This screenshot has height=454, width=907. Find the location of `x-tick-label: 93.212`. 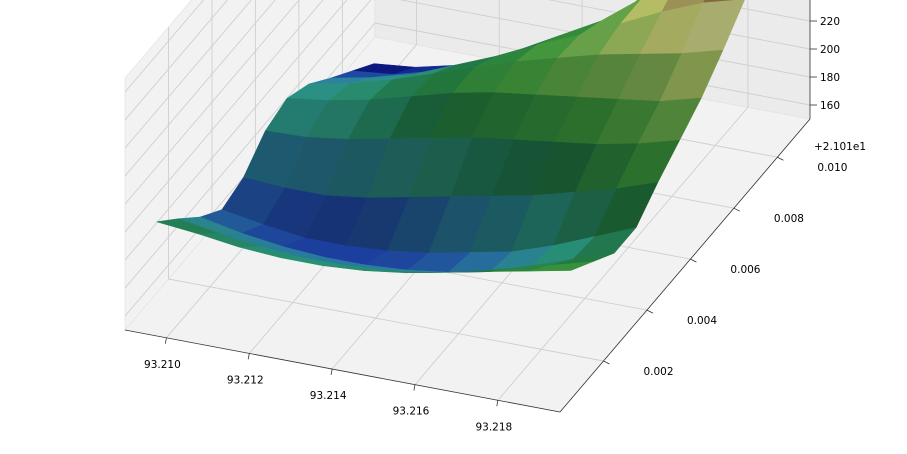

x-tick-label: 93.212 is located at coordinates (245, 380).